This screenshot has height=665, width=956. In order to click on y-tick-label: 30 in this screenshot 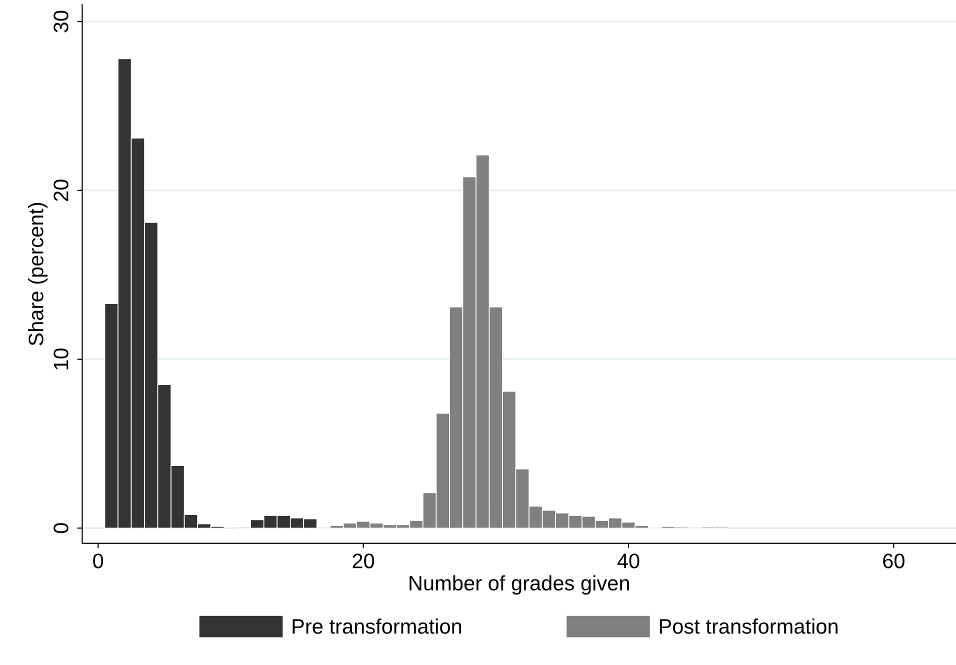, I will do `click(61, 21)`.